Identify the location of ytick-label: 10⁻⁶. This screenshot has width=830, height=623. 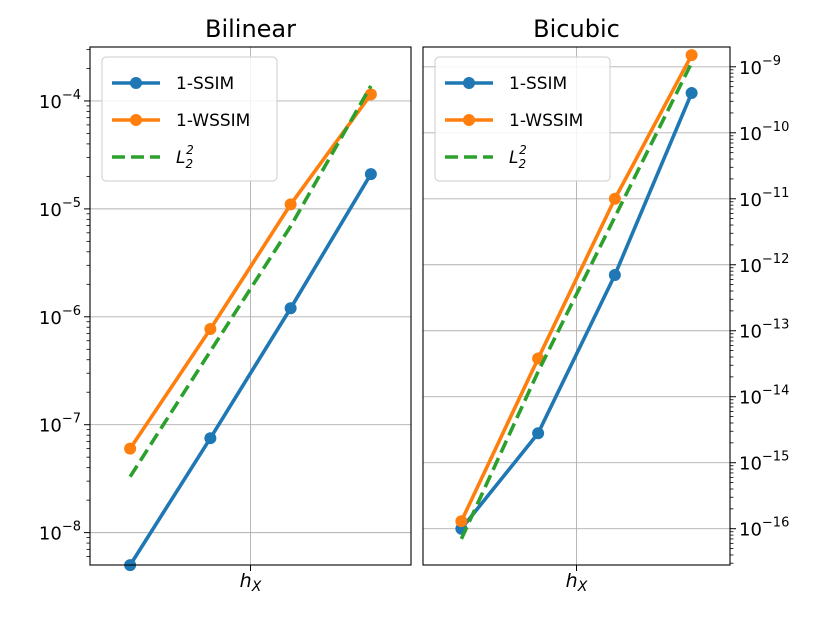
(60, 316).